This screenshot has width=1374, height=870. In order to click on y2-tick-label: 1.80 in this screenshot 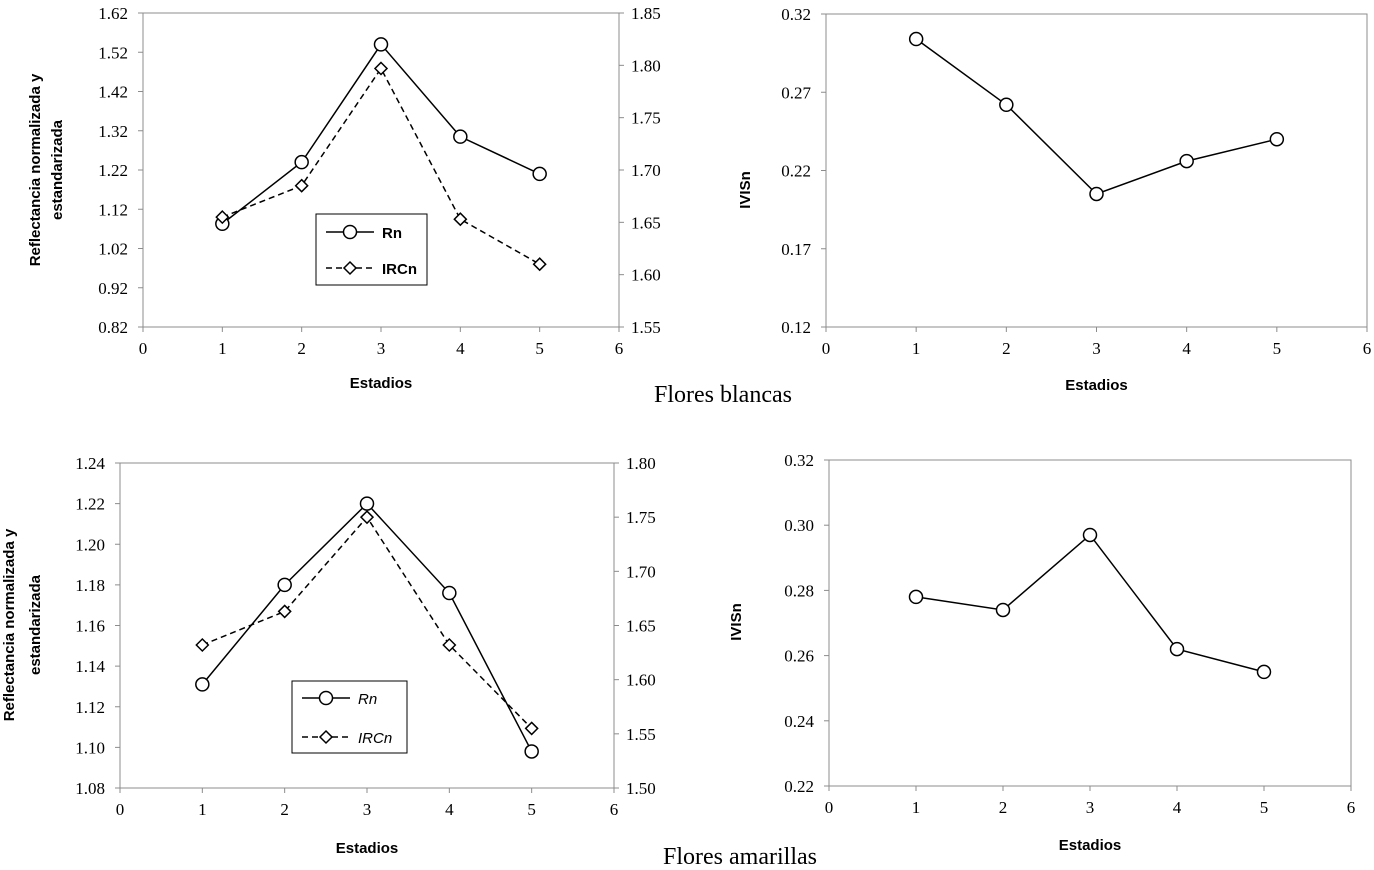, I will do `click(641, 463)`.